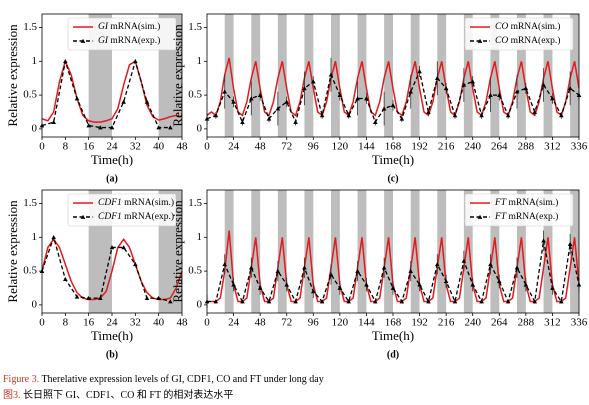 The height and width of the screenshot is (405, 589). Describe the element at coordinates (499, 323) in the screenshot. I see `x-tick-label: 264` at that location.